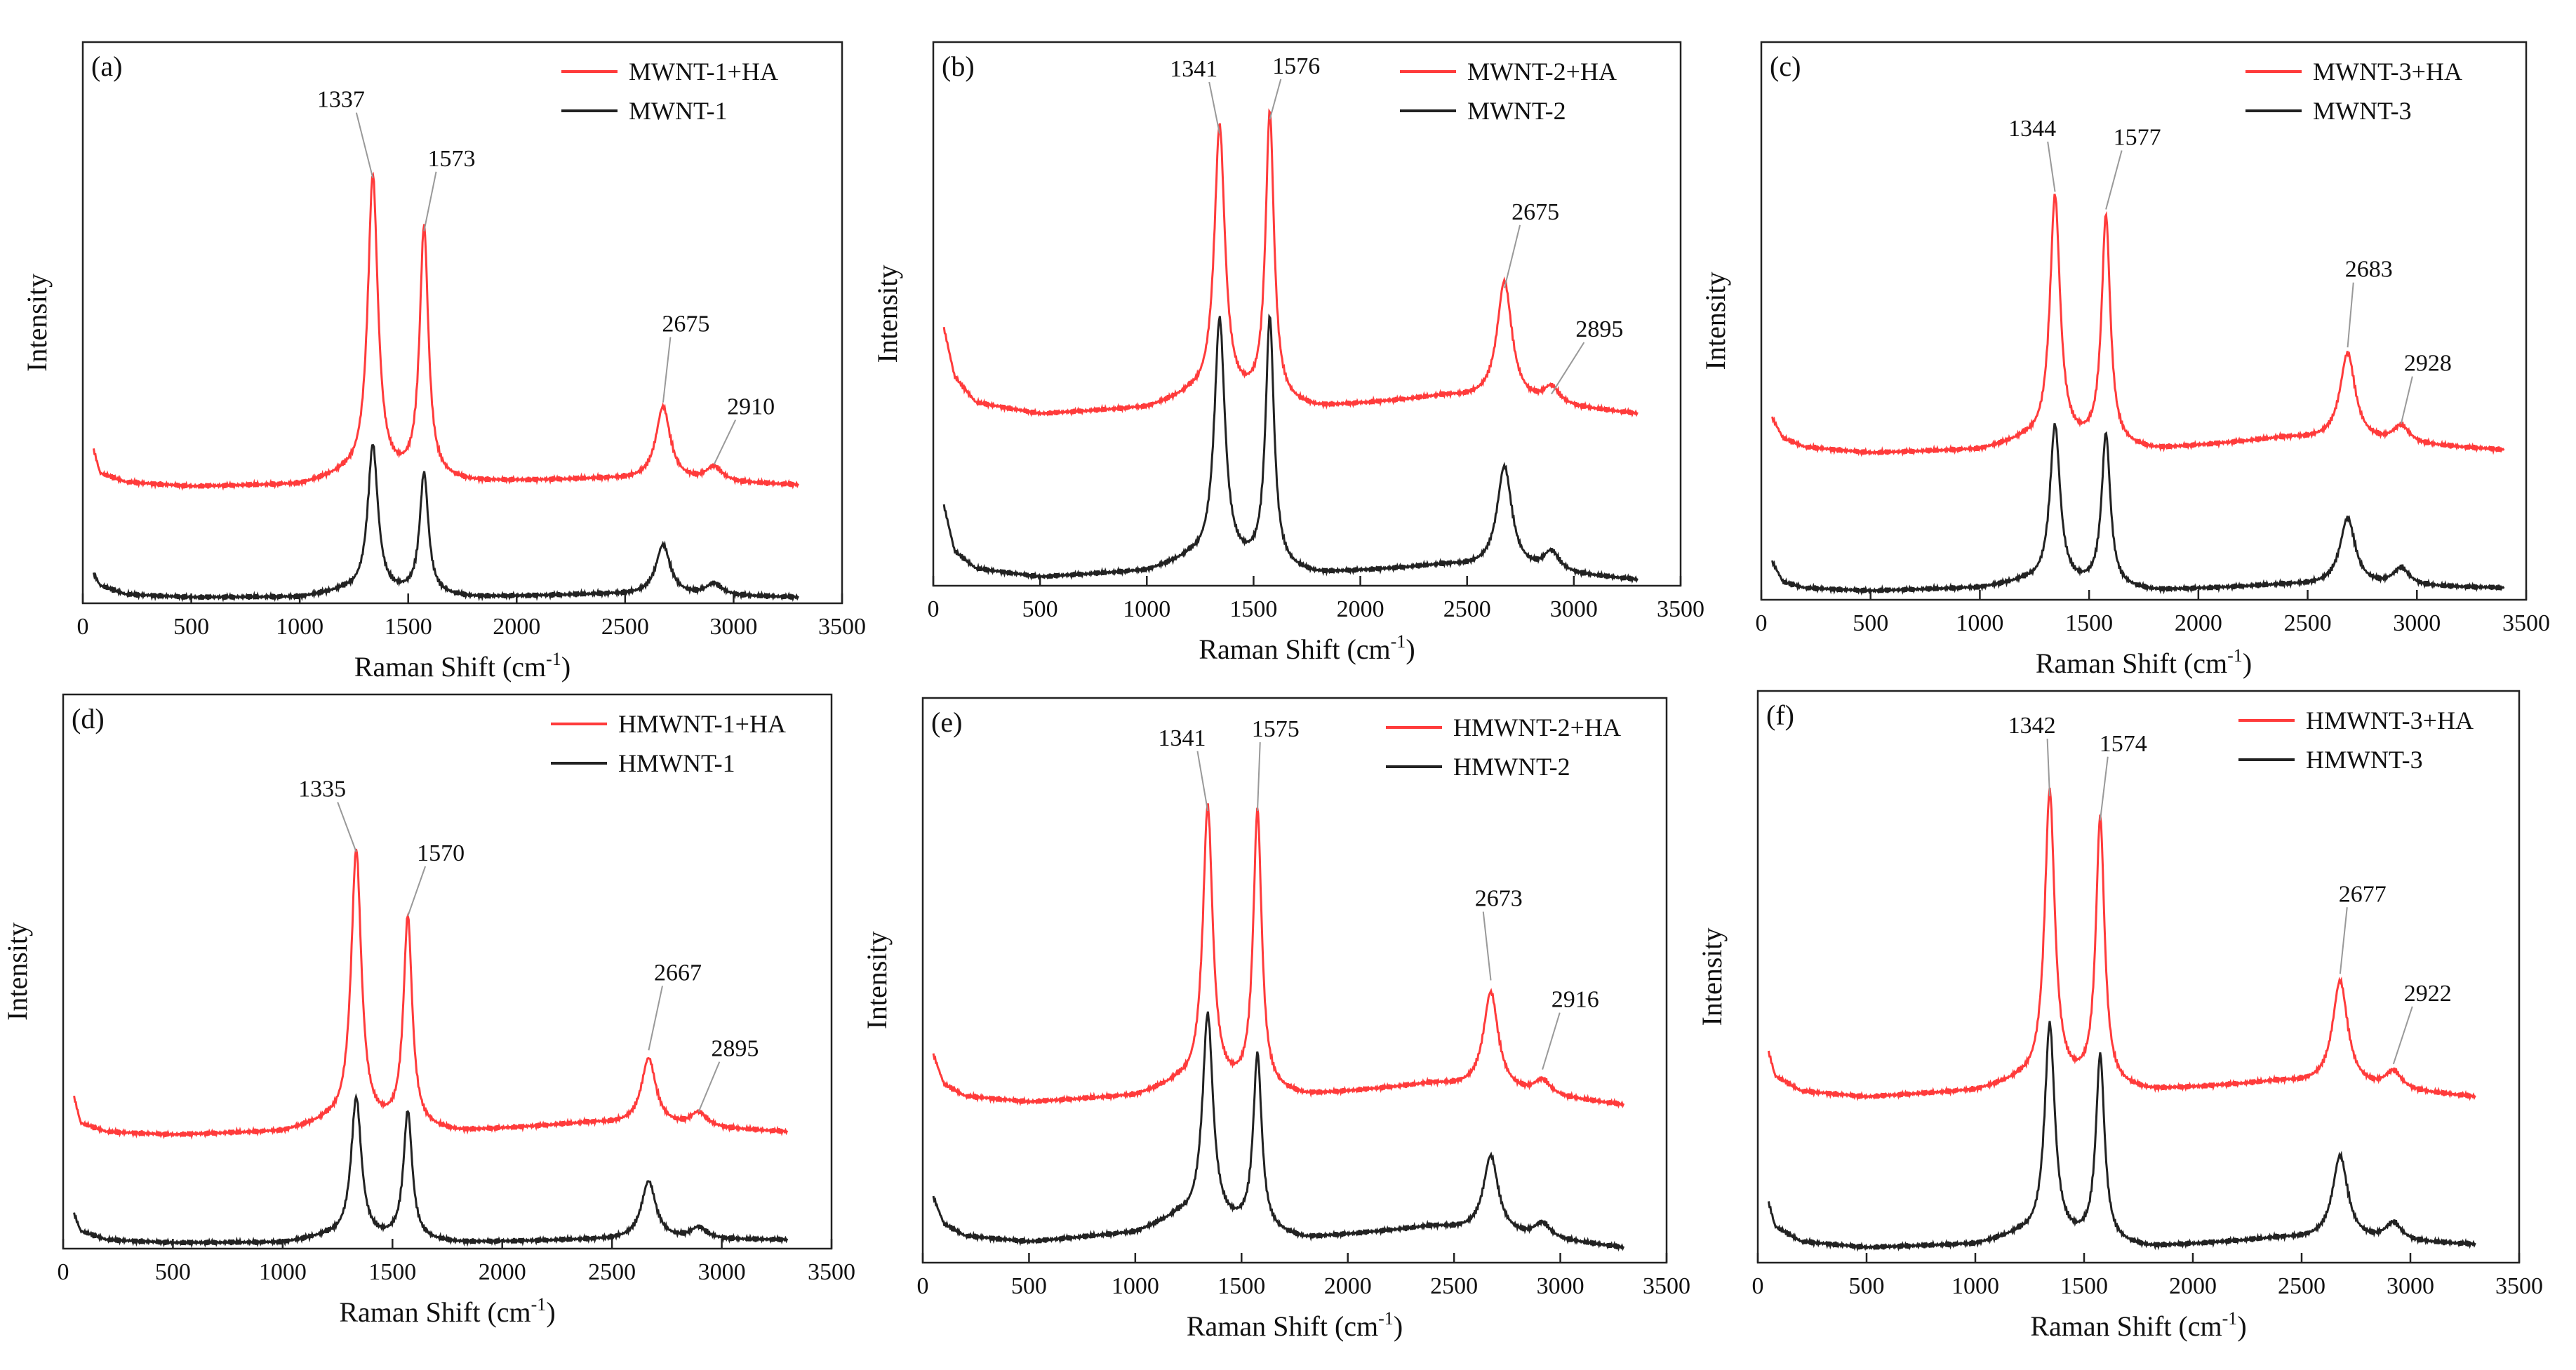 The height and width of the screenshot is (1370, 2576). I want to click on panel-label: (b), so click(959, 66).